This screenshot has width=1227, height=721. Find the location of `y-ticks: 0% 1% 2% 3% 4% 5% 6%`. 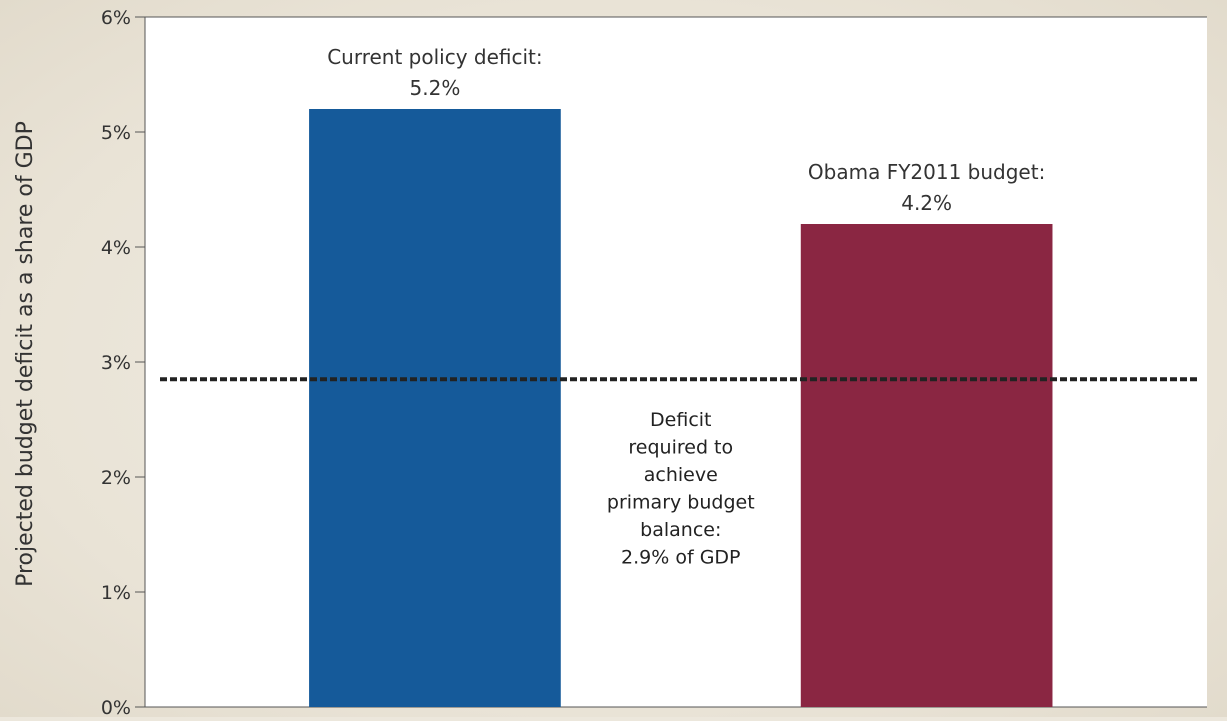

y-ticks: 0% 1% 2% 3% 4% 5% 6% is located at coordinates (123, 363).